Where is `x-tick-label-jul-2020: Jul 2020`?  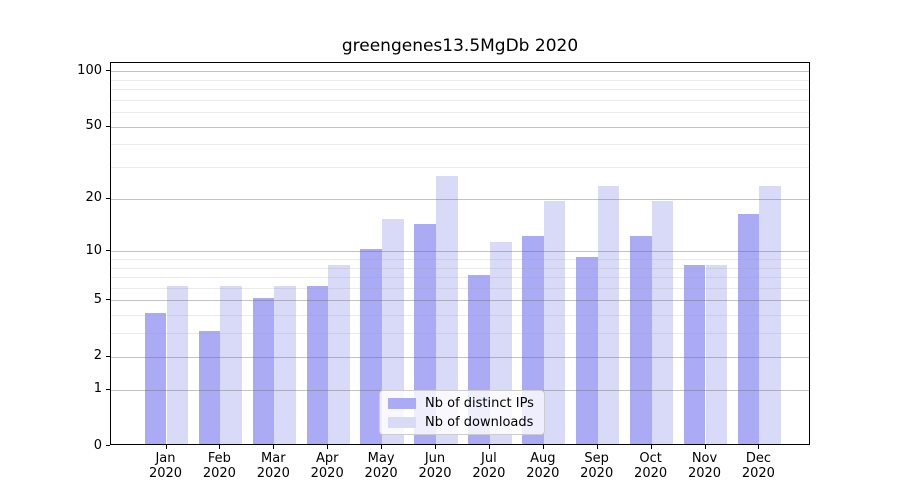 x-tick-label-jul-2020: Jul 2020 is located at coordinates (489, 466).